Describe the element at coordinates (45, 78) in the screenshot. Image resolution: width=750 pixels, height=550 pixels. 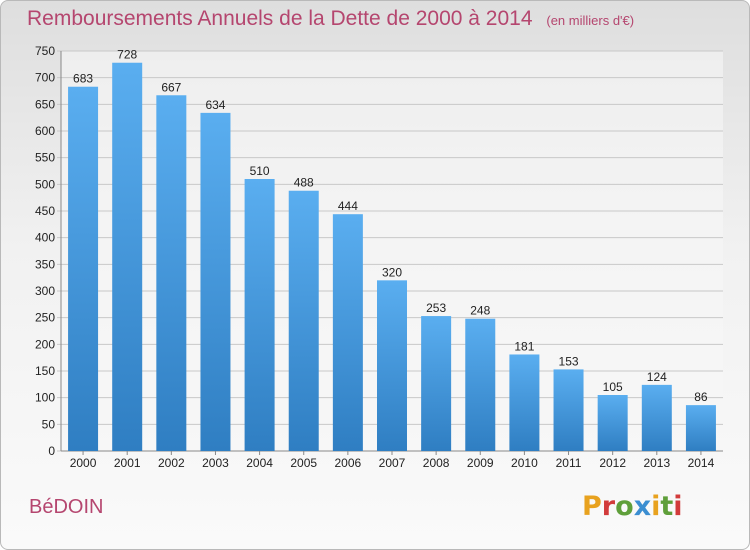
I see `y-tick-label: 700` at that location.